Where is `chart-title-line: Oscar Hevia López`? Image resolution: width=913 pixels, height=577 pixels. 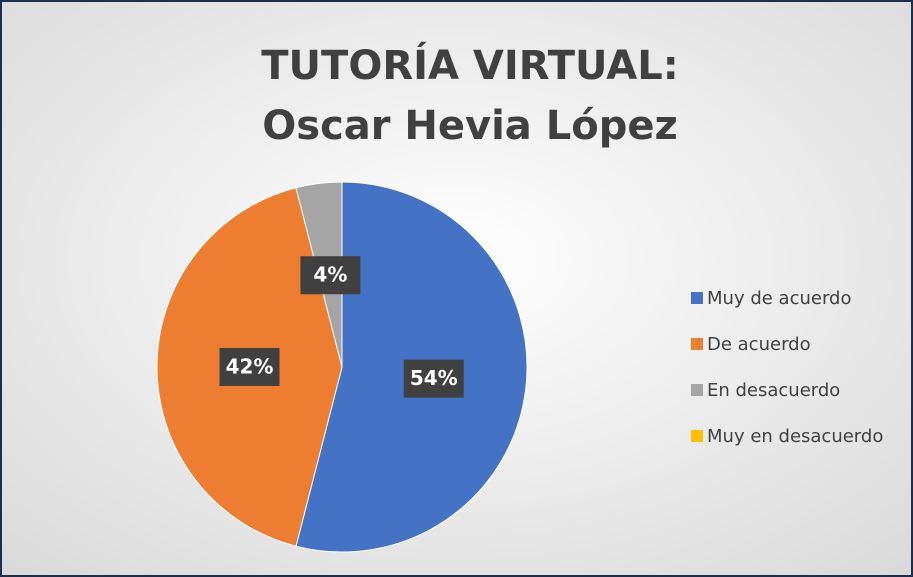 chart-title-line: Oscar Hevia López is located at coordinates (470, 126).